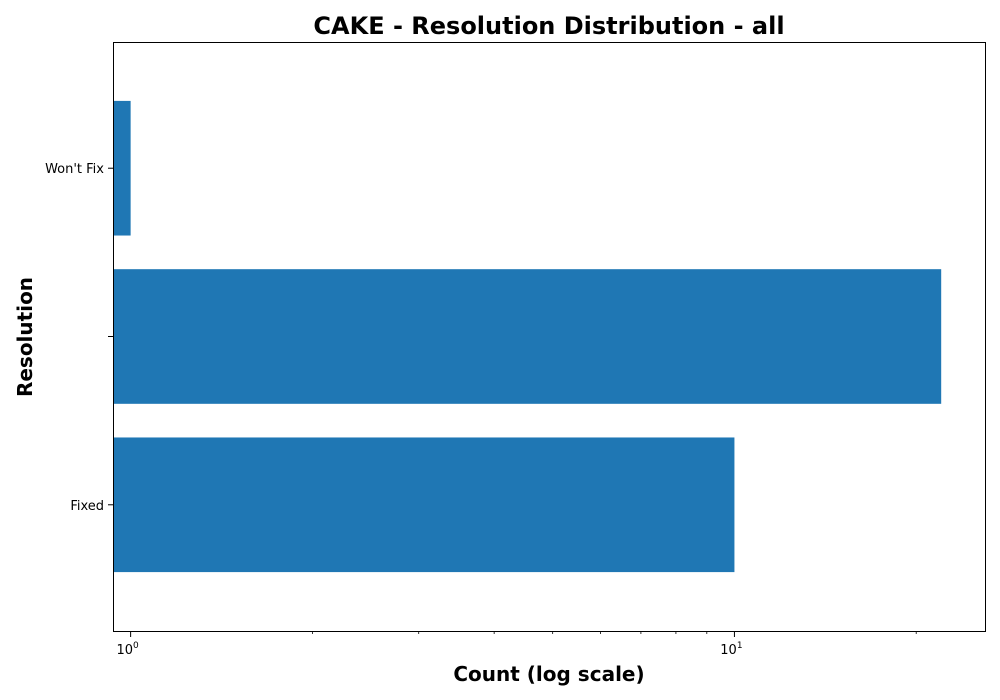 This screenshot has width=1000, height=700. Describe the element at coordinates (87, 506) in the screenshot. I see `y-tick-label: Fixed` at that location.